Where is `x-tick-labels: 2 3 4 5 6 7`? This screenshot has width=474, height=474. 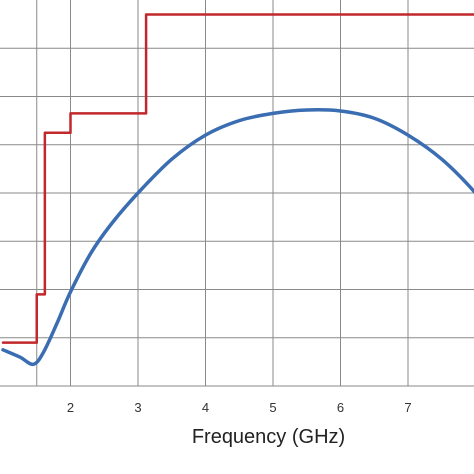
x-tick-labels: 2 3 4 5 6 7 is located at coordinates (239, 407).